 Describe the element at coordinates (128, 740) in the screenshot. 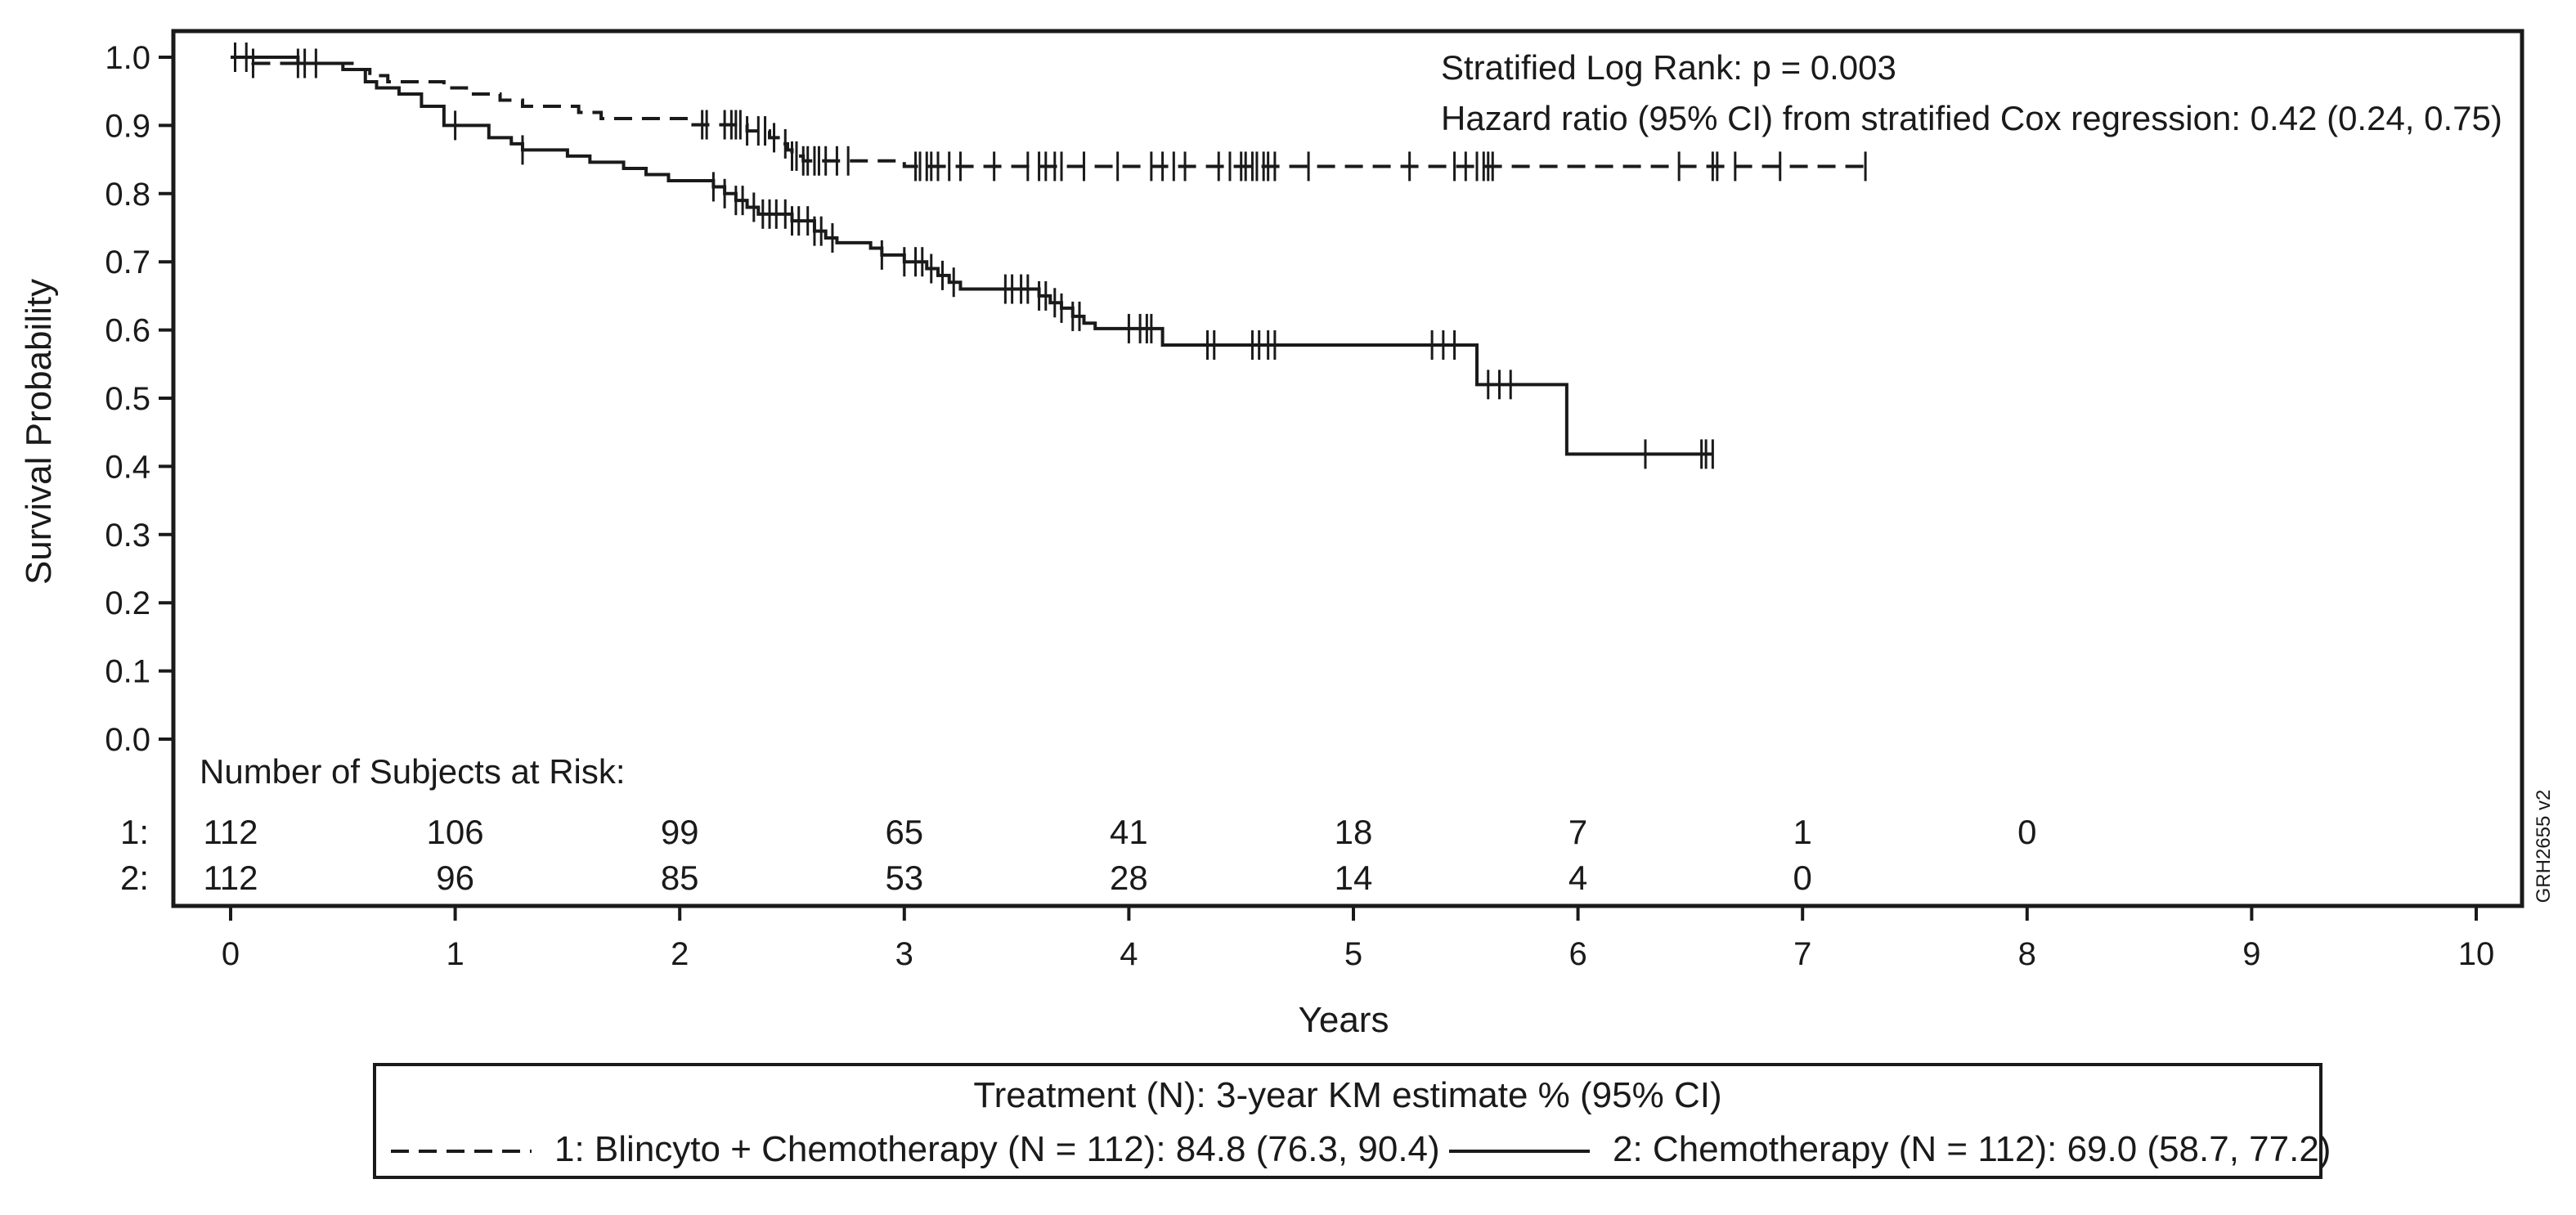

I see `y-tick-label: 0.0` at that location.